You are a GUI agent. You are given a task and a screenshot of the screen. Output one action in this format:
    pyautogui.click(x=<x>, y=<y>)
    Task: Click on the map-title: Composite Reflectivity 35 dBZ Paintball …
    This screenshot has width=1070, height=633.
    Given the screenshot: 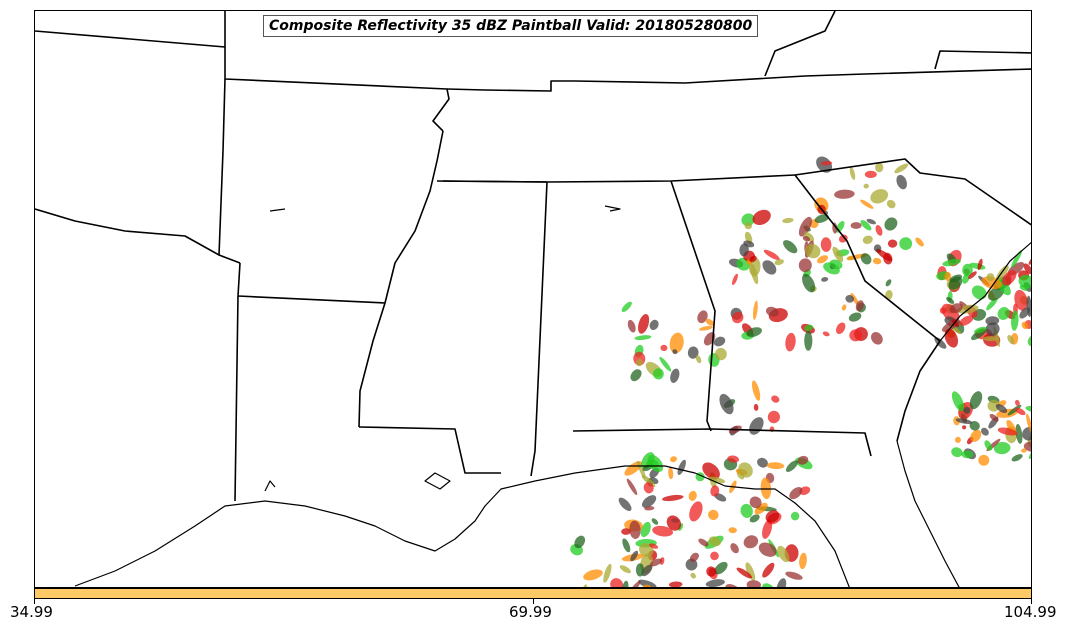 What is the action you would take?
    pyautogui.click(x=511, y=26)
    